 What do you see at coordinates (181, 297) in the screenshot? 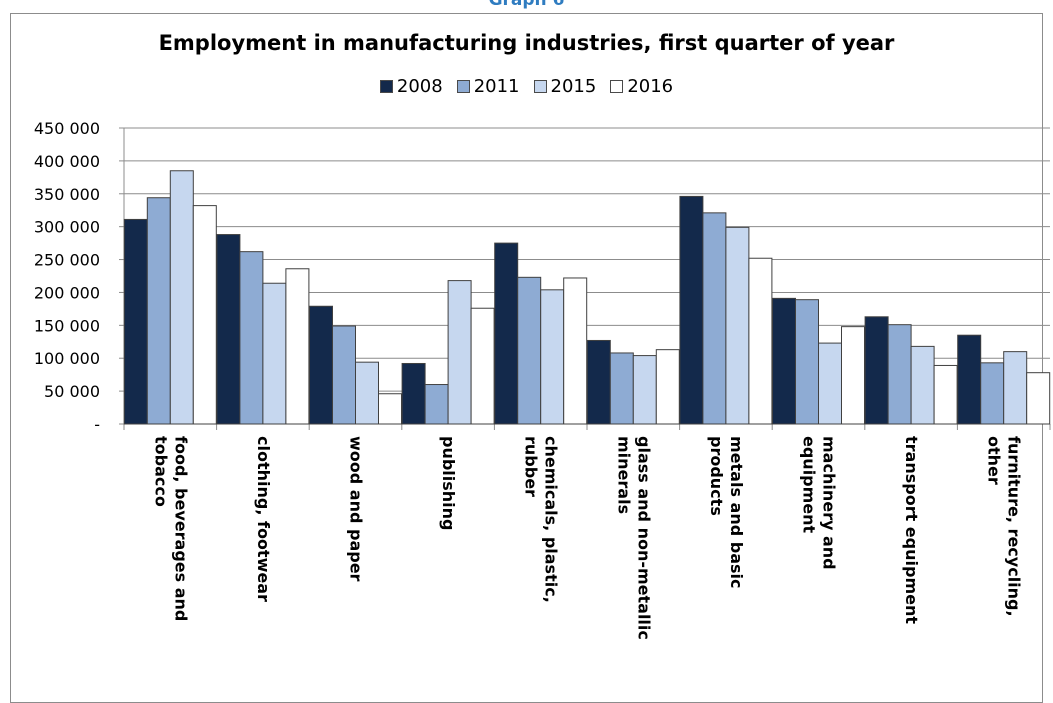
I see `bar-2015-food-beverages-and-tobacco` at bounding box center [181, 297].